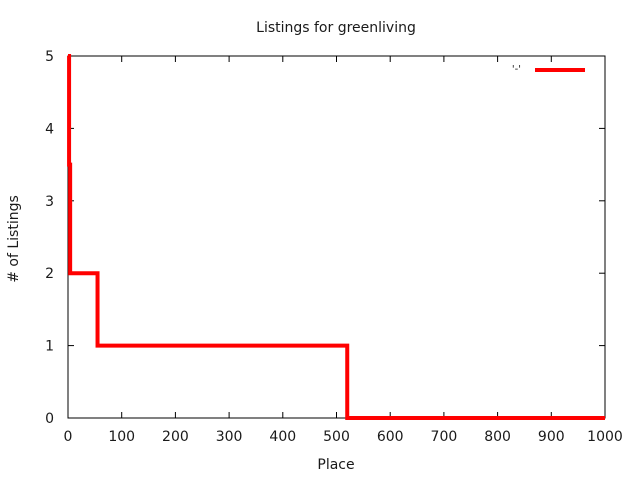 The image size is (640, 480). I want to click on x-tick-label-10: 1000, so click(605, 437).